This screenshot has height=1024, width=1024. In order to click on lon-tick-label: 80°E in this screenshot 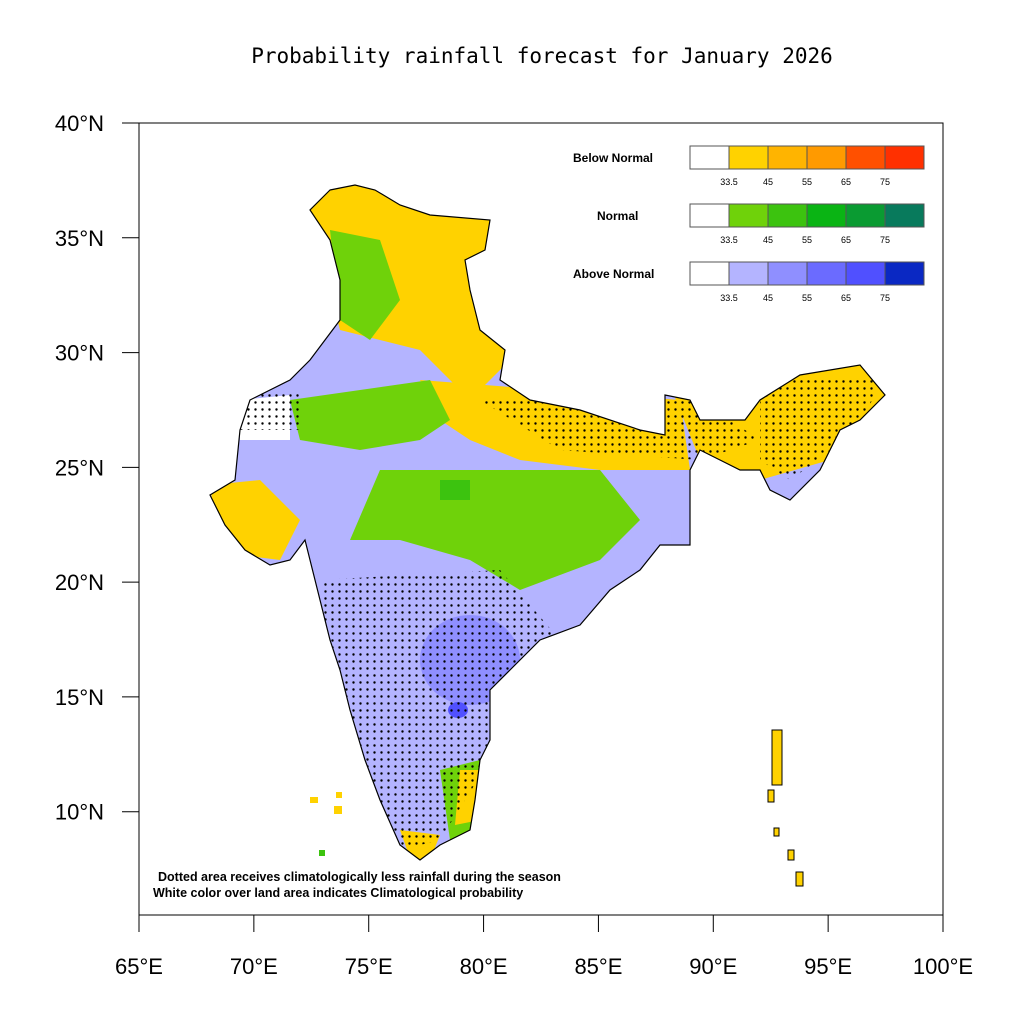, I will do `click(484, 966)`.